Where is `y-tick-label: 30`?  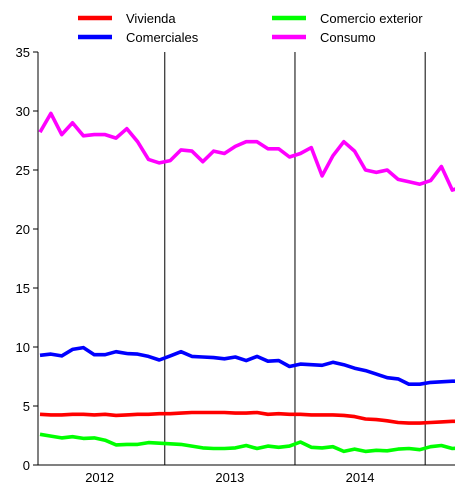
y-tick-label: 30 is located at coordinates (23, 111).